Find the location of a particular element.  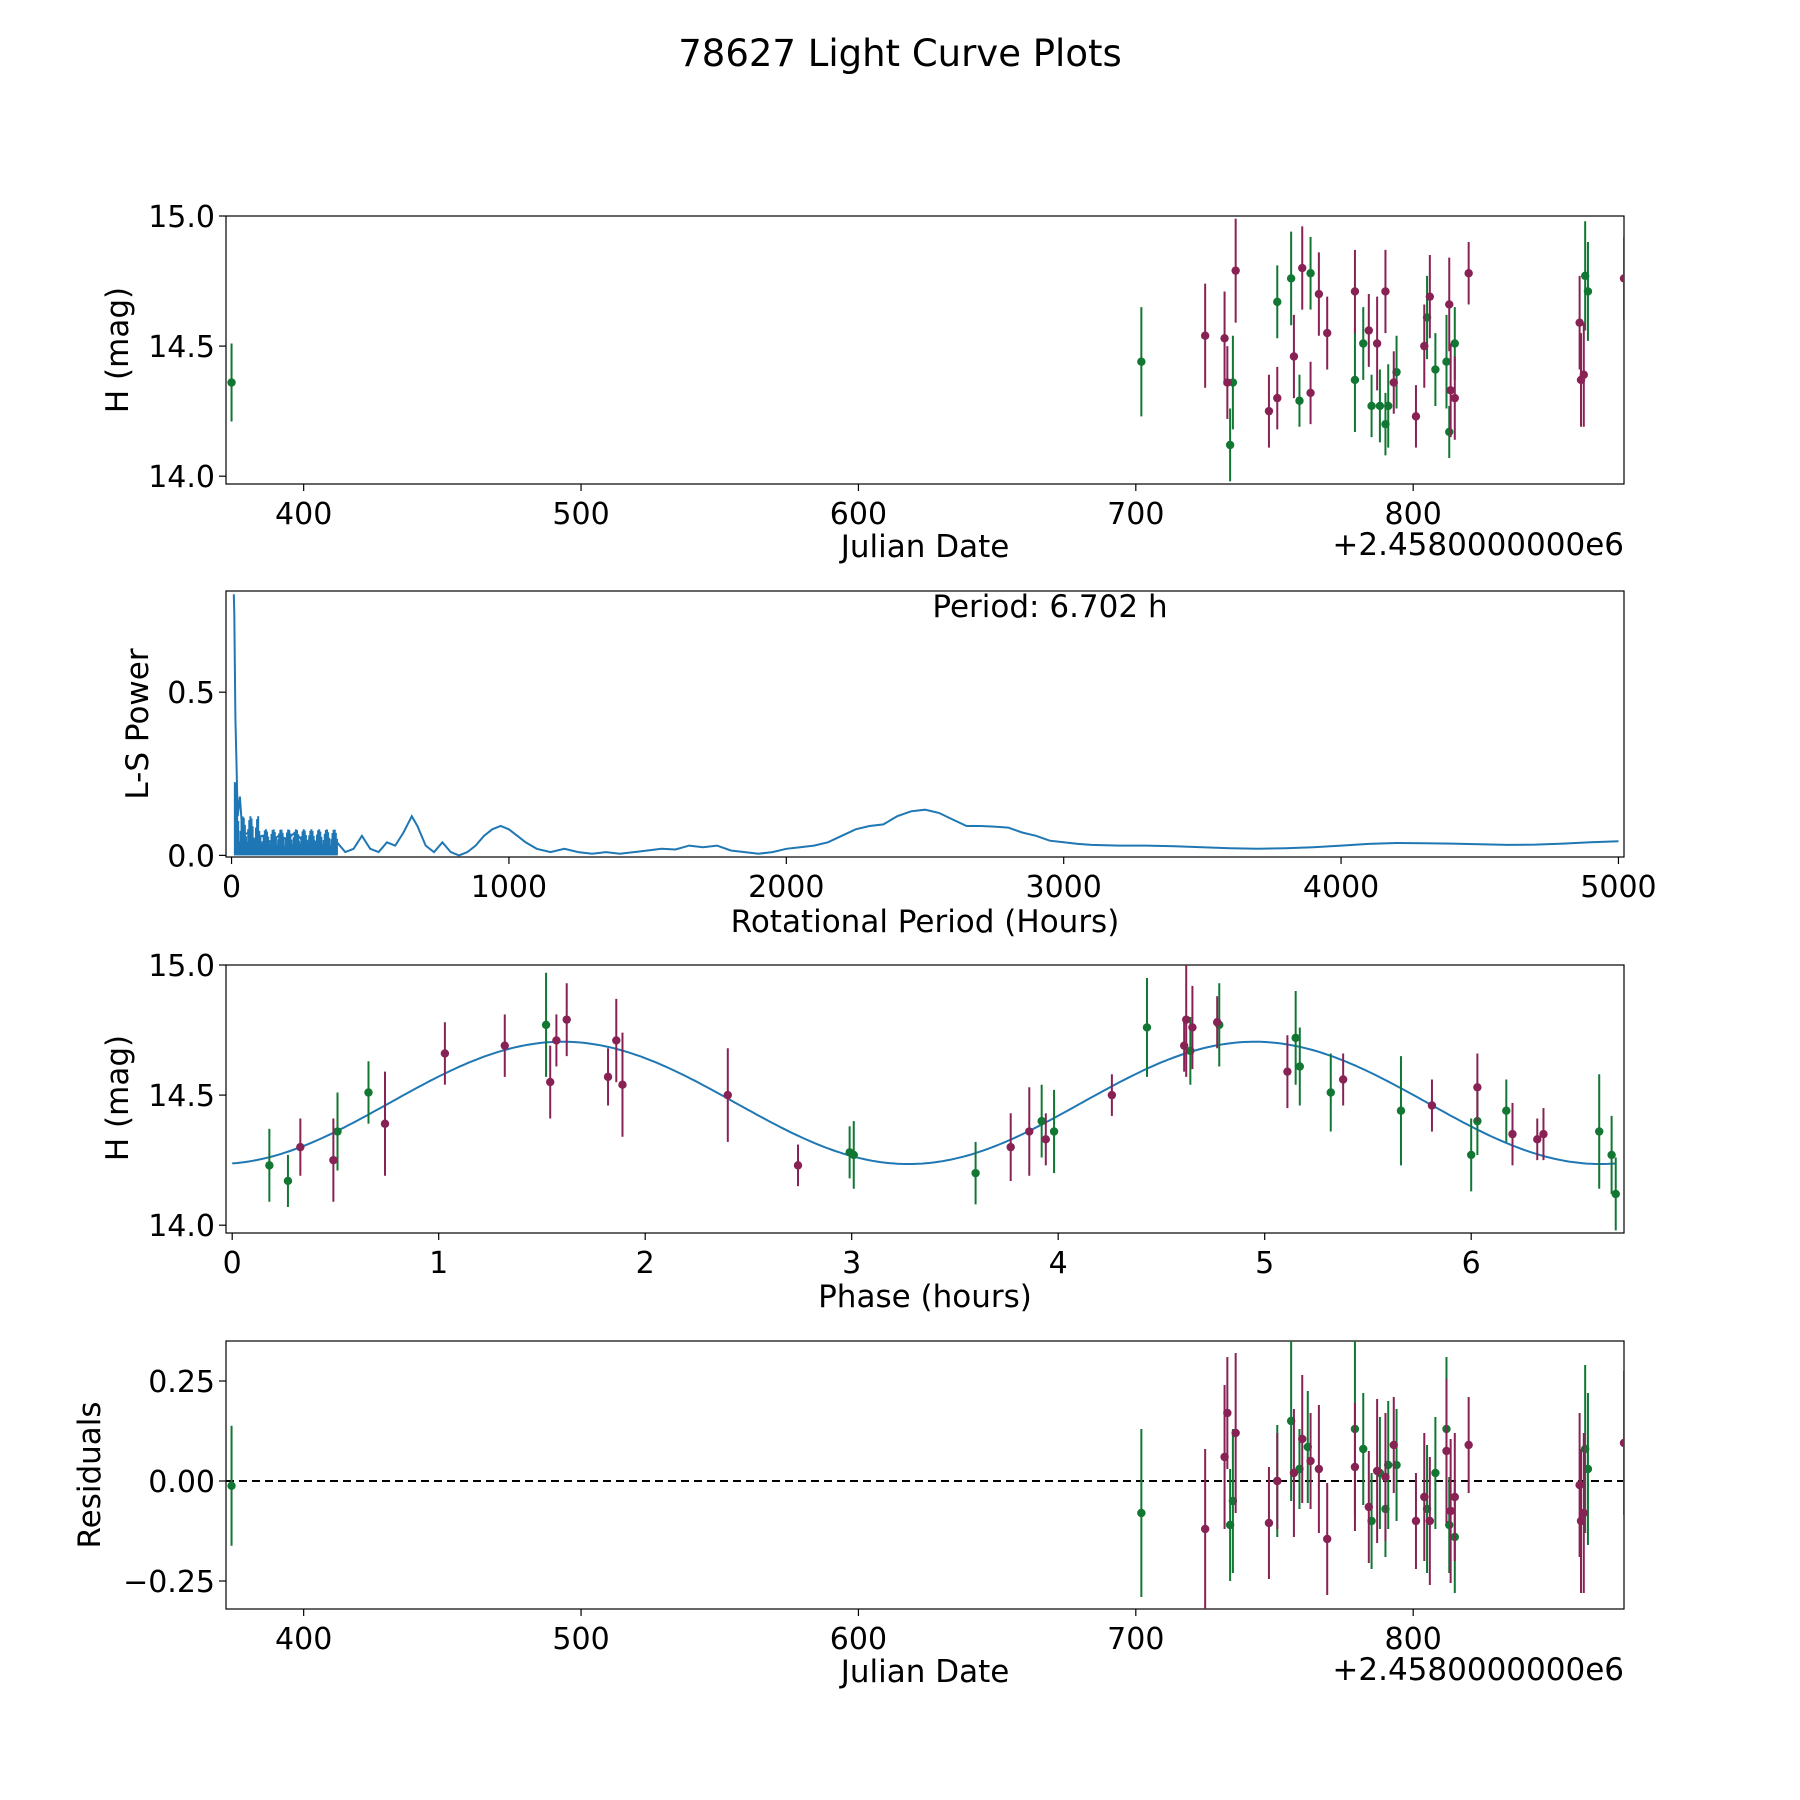

y-tick-label: 0.25 is located at coordinates (181, 1382).